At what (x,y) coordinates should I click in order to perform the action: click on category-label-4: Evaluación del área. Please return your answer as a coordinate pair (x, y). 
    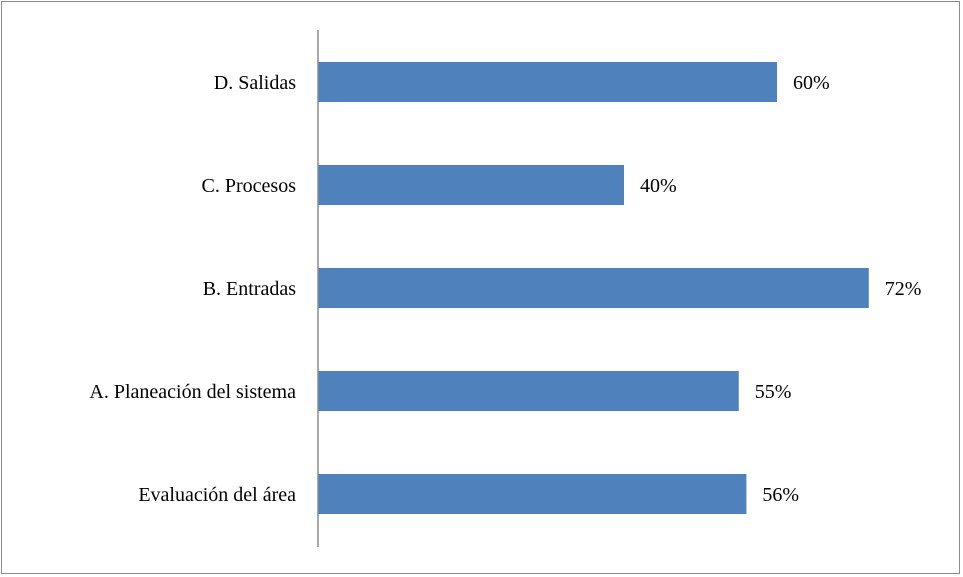
    Looking at the image, I should click on (217, 495).